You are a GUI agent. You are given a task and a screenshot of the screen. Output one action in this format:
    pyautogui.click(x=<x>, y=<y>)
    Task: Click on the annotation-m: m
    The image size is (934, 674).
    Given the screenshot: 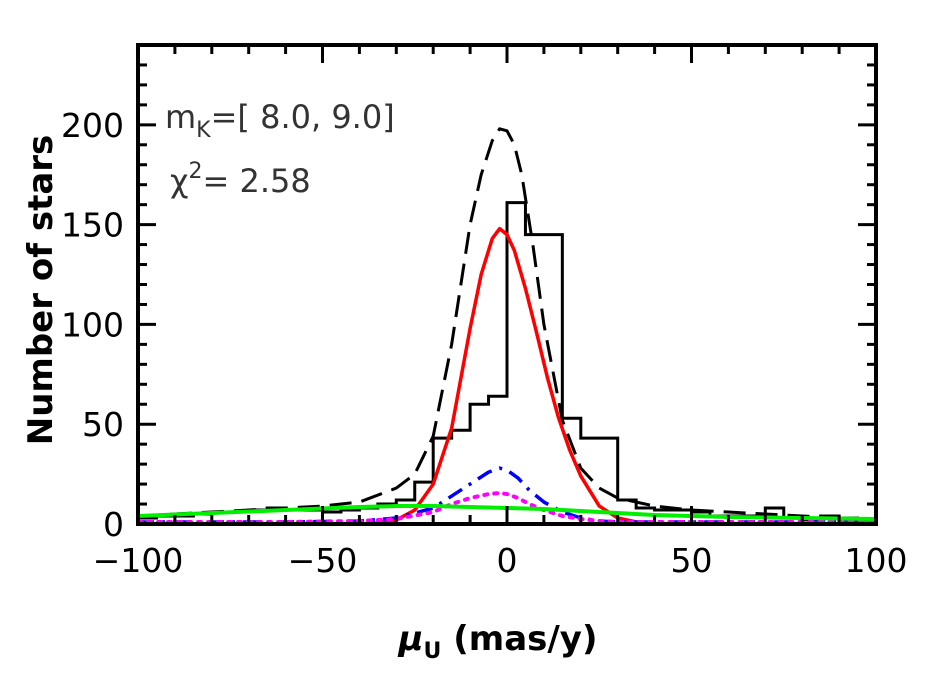 What is the action you would take?
    pyautogui.click(x=180, y=117)
    